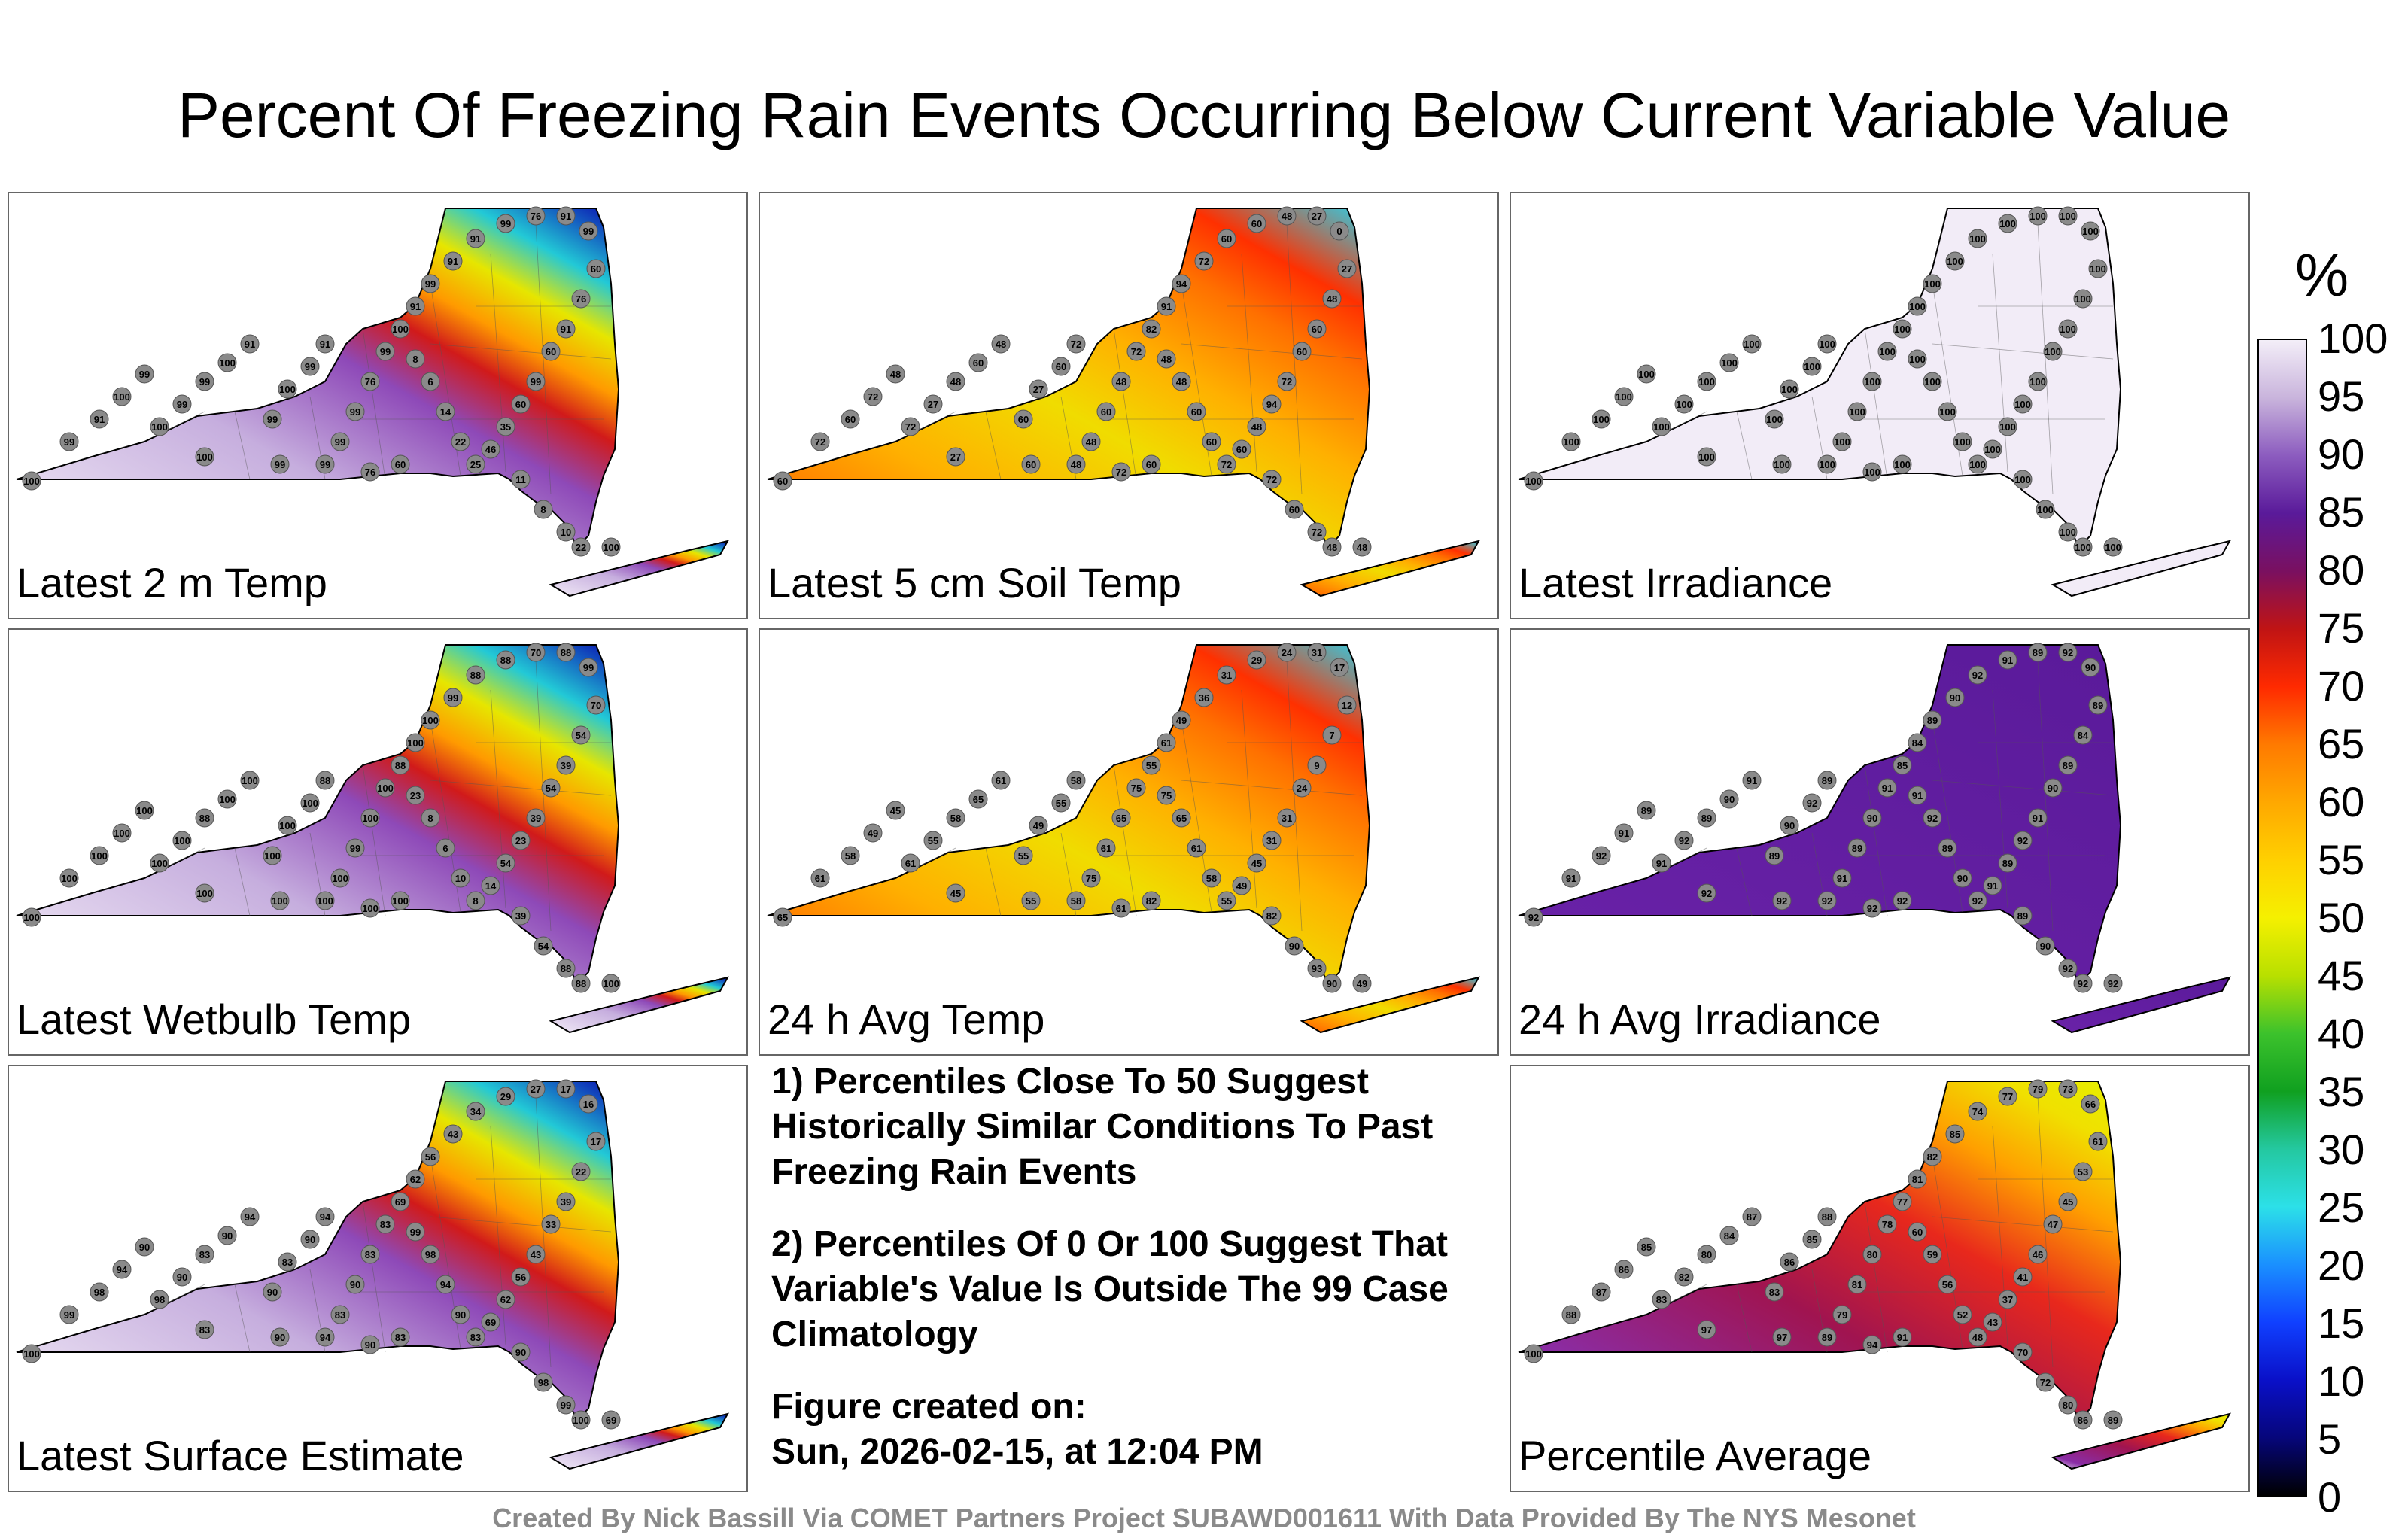 This screenshot has width=2408, height=1535. I want to click on station-marker: 39, so click(566, 765).